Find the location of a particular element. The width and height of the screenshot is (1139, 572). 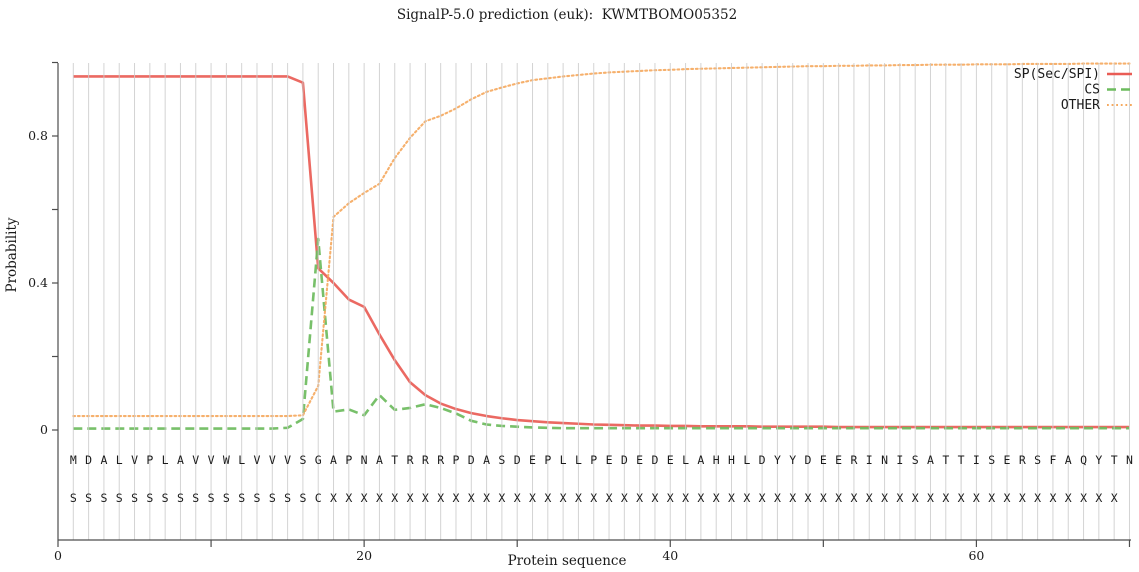

x-axis-label: Protein sequence is located at coordinates (567, 561).